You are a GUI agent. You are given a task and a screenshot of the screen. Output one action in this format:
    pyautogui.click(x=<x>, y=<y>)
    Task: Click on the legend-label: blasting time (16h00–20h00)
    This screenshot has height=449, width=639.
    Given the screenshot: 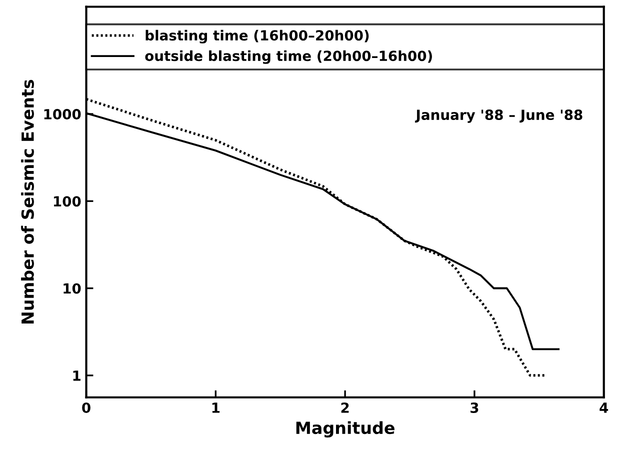 What is the action you would take?
    pyautogui.click(x=257, y=37)
    